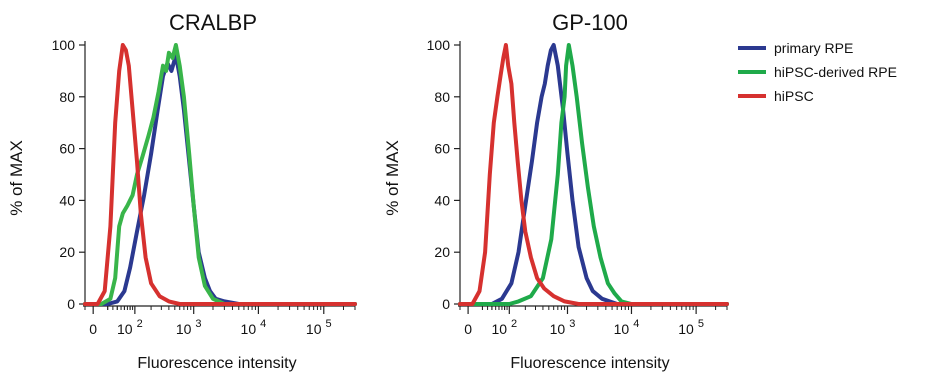 This screenshot has height=373, width=927. What do you see at coordinates (590, 22) in the screenshot?
I see `chart-title: GP-100` at bounding box center [590, 22].